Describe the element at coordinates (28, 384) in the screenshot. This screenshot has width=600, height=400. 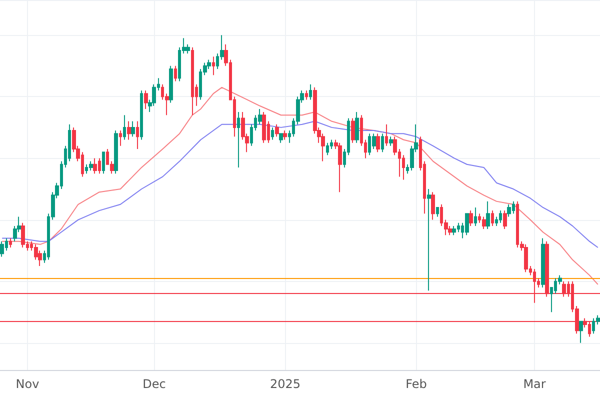
I see `x-tick-label: Nov` at that location.